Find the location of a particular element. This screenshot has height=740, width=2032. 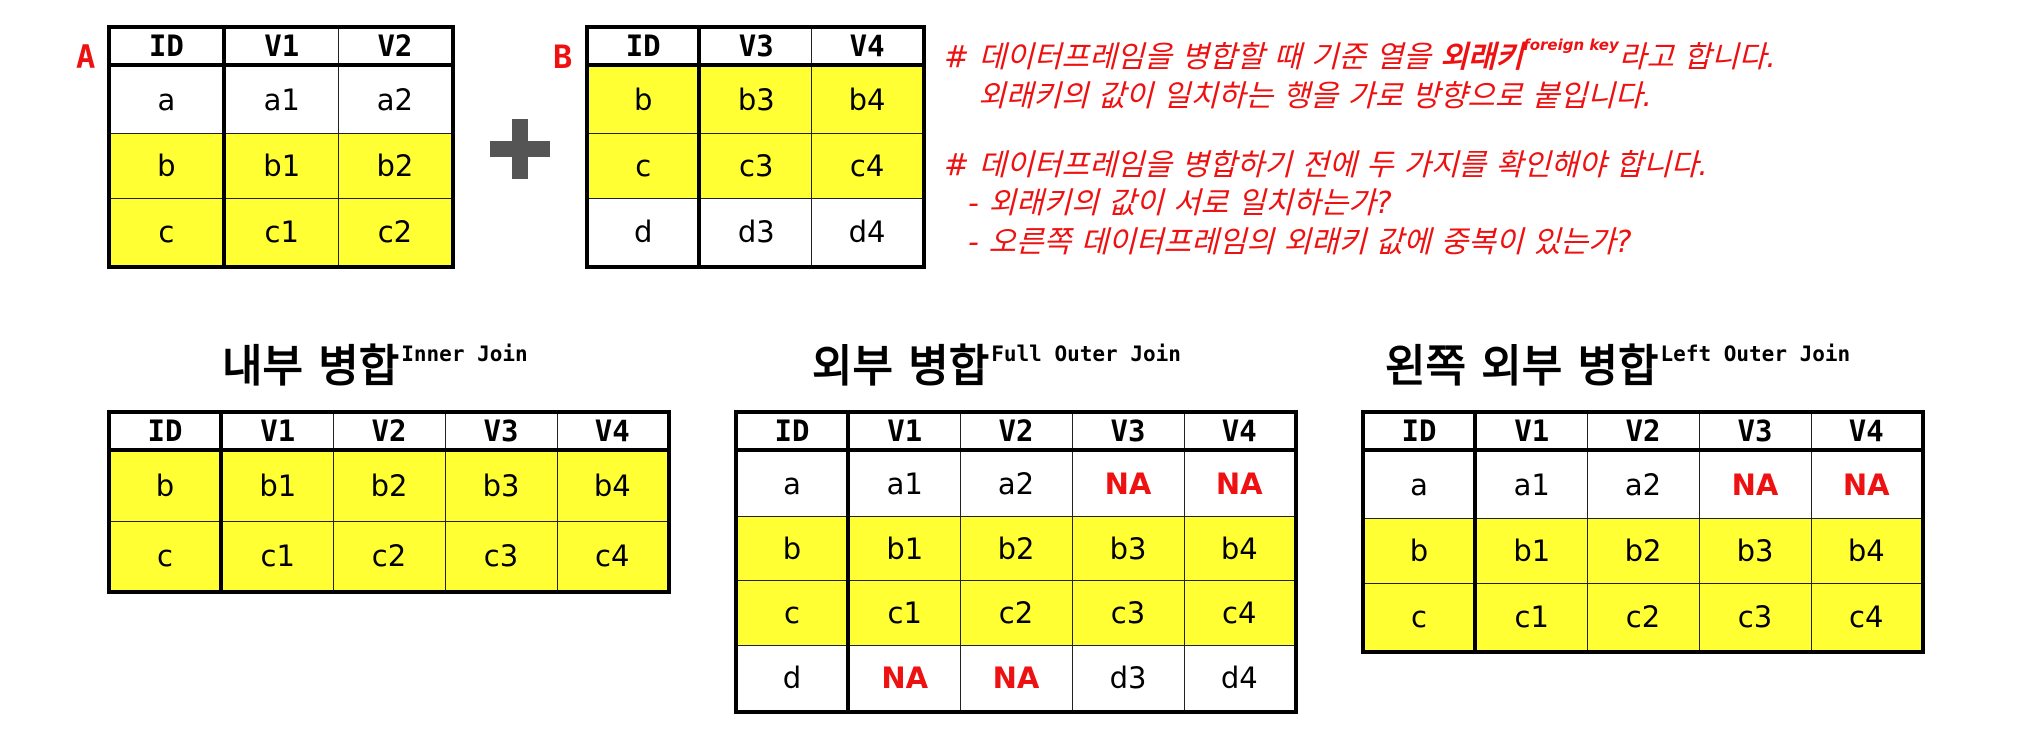

header-row: ID V1 V2 is located at coordinates (281, 46).